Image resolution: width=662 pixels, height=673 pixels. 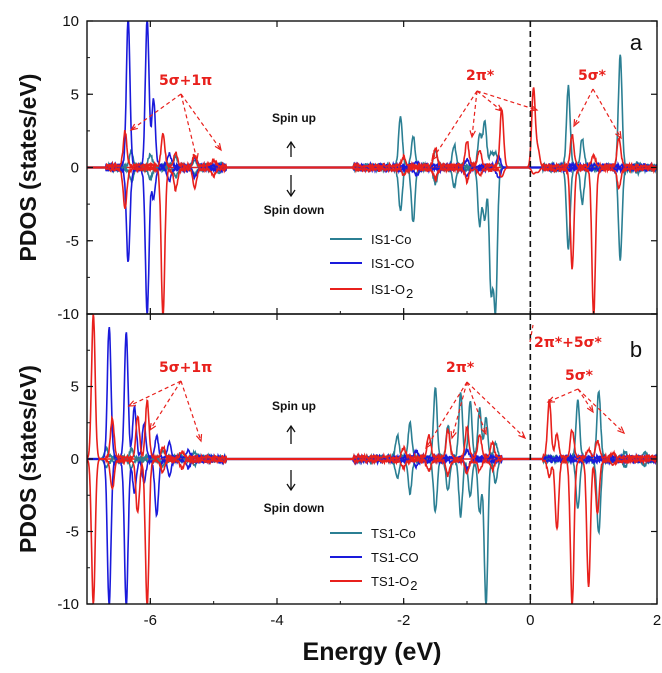 What do you see at coordinates (70, 21) in the screenshot?
I see `y-tick-label: 10` at bounding box center [70, 21].